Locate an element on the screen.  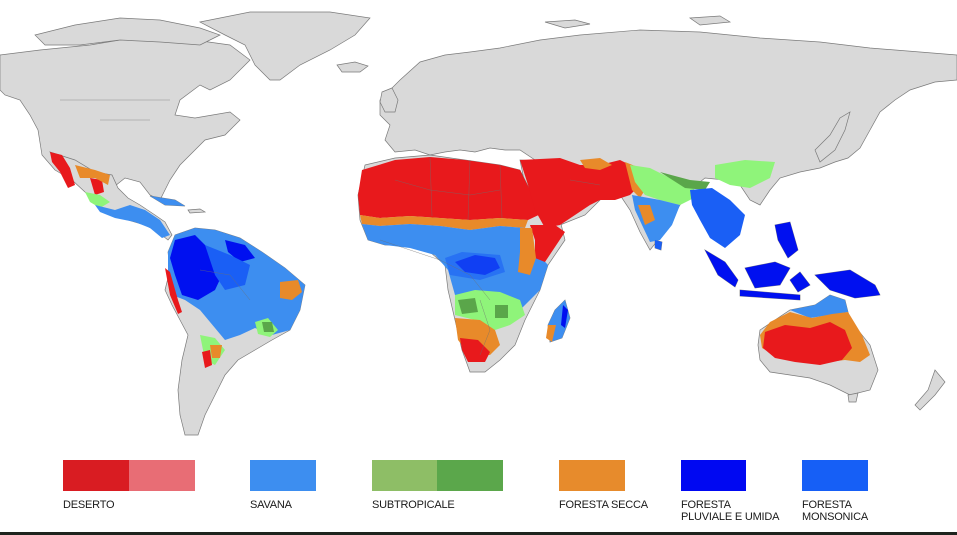
legend-item-dry-forest: FORESTA SECCA is located at coordinates (603, 485).